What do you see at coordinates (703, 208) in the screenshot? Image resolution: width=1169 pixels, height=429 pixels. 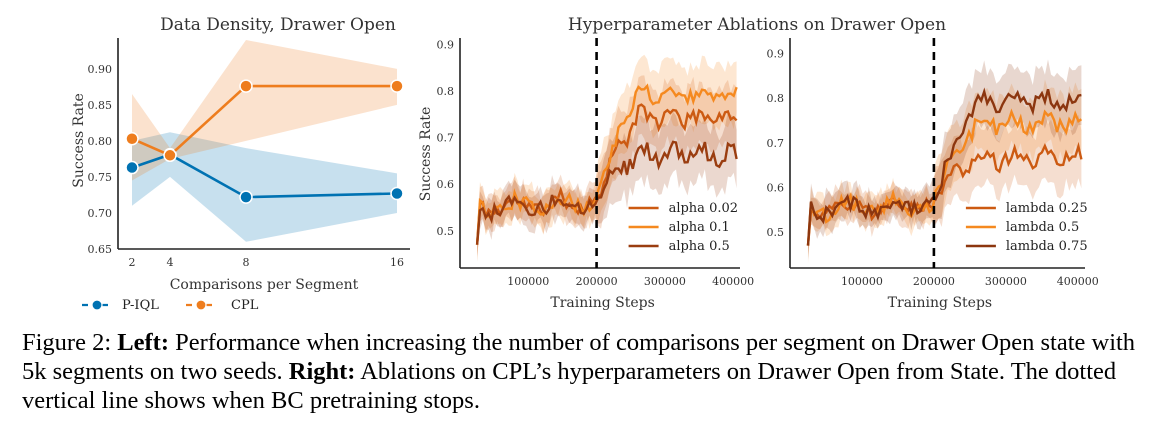 I see `training-legend-label: alpha 0.02` at bounding box center [703, 208].